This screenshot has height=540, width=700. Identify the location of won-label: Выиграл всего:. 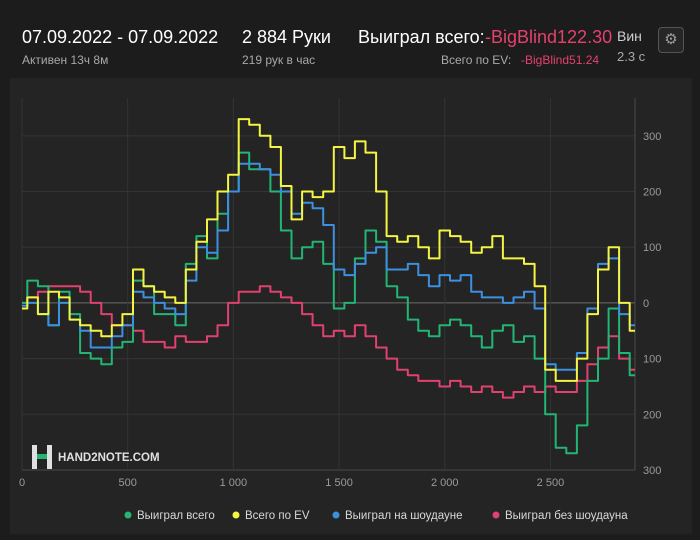
(421, 37).